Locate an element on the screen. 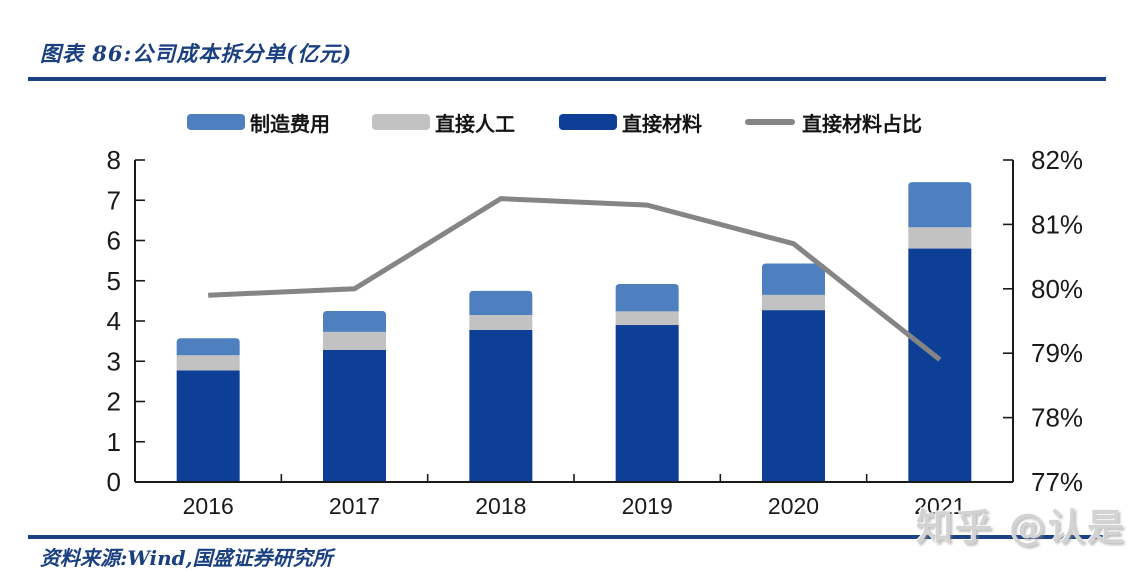  y-axis-tick-label: 2 is located at coordinates (114, 402).